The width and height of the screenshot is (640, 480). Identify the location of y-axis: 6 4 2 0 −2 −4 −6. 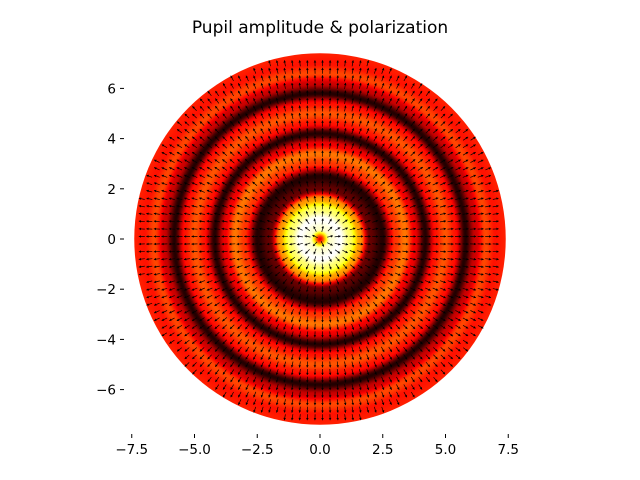
(110, 240).